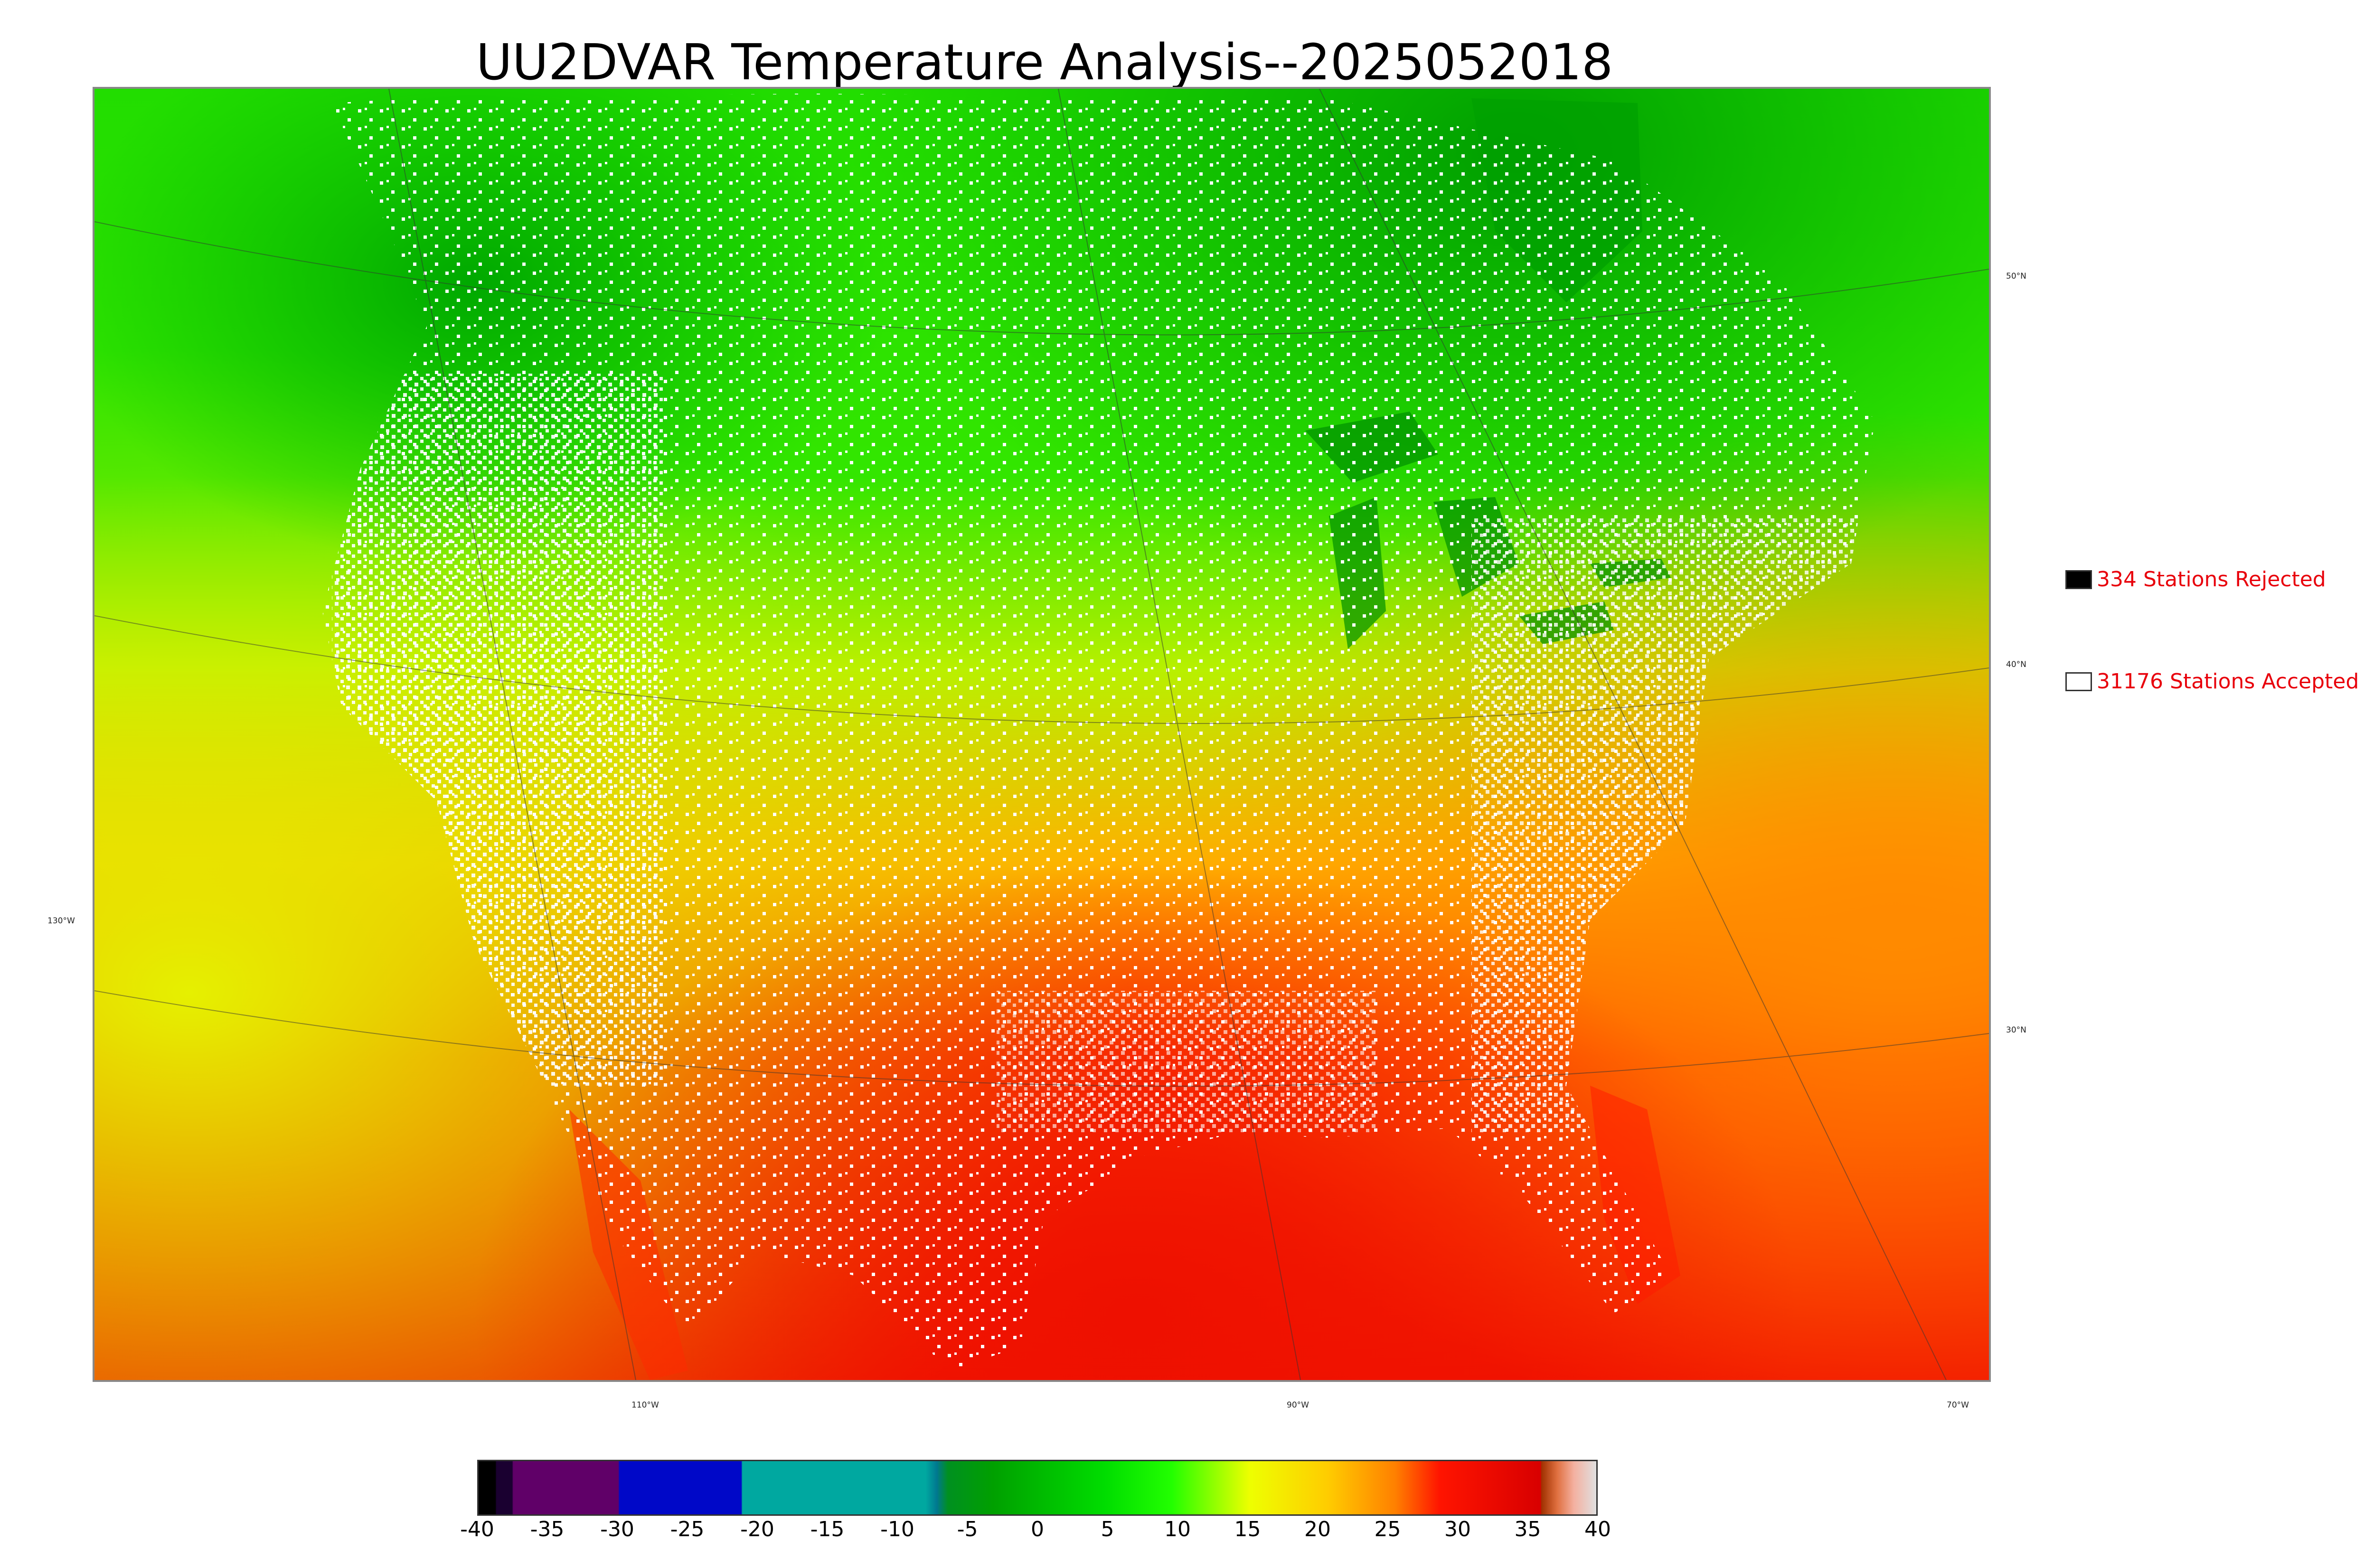 This screenshot has width=2374, height=1568. Describe the element at coordinates (1457, 1529) in the screenshot. I see `colorbar-tick-label: 30` at that location.